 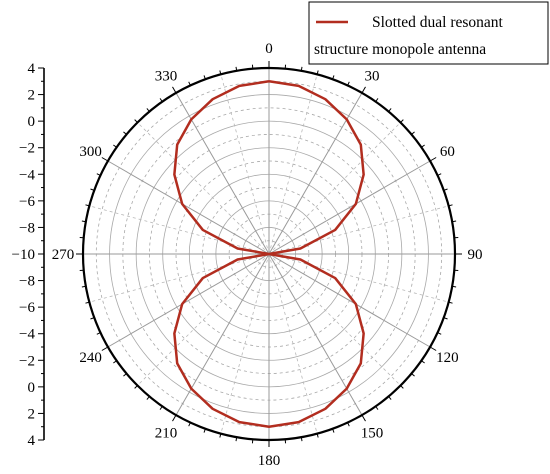 I want to click on angle-label: 60, so click(x=447, y=152).